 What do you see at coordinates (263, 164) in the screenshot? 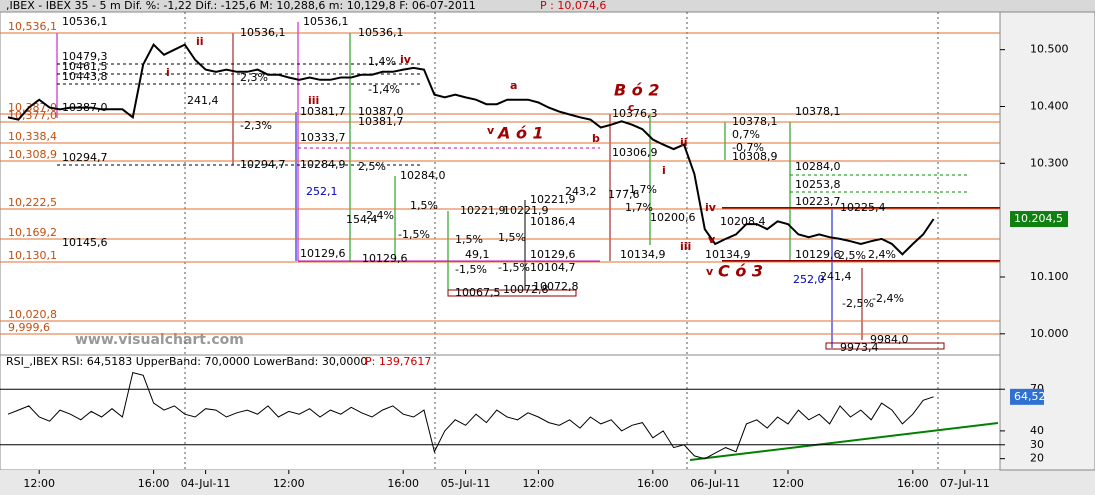
I see `annotation: 10294,7` at bounding box center [263, 164].